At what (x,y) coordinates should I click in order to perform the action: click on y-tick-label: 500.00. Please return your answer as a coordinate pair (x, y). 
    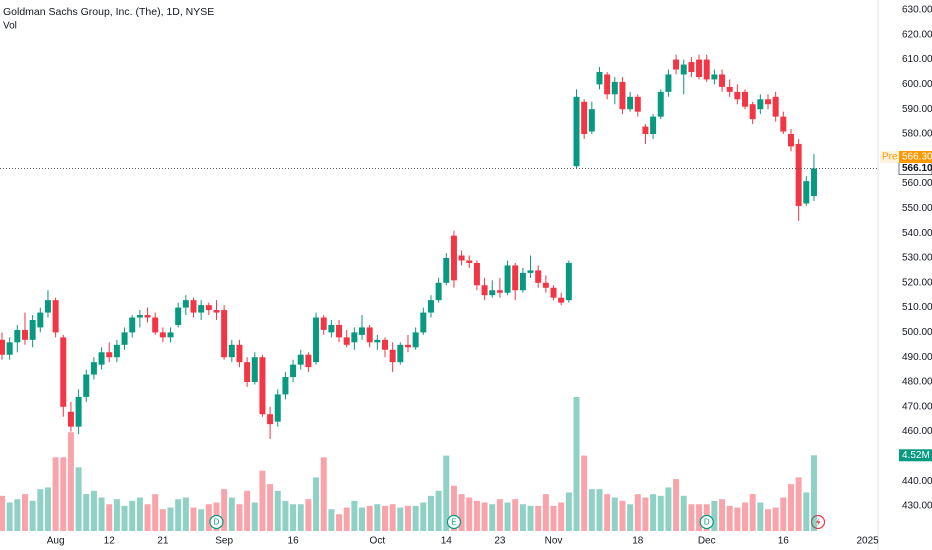
    Looking at the image, I should click on (917, 332).